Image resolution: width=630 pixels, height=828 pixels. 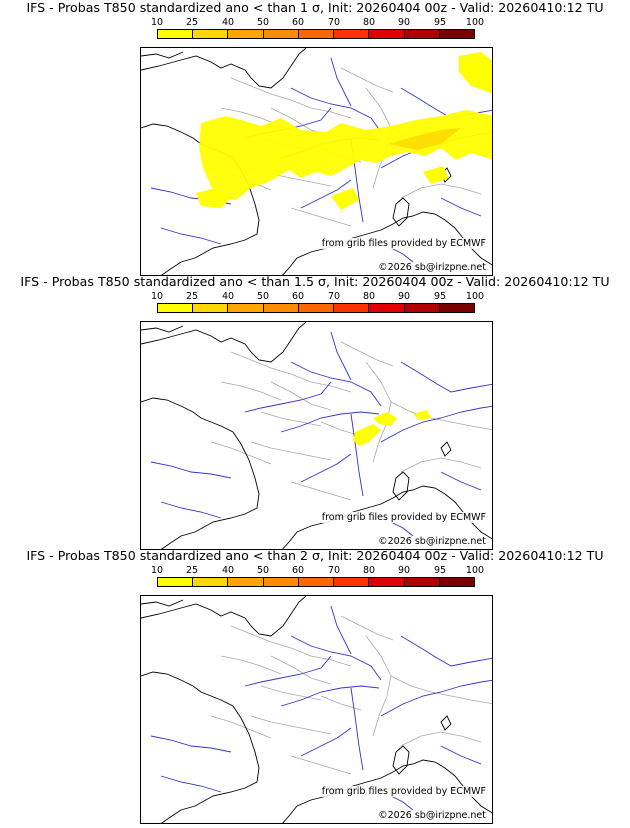 What do you see at coordinates (315, 570) in the screenshot?
I see `color-scale-labels: 10 25 40 50 60 70 80 90 95 100` at bounding box center [315, 570].